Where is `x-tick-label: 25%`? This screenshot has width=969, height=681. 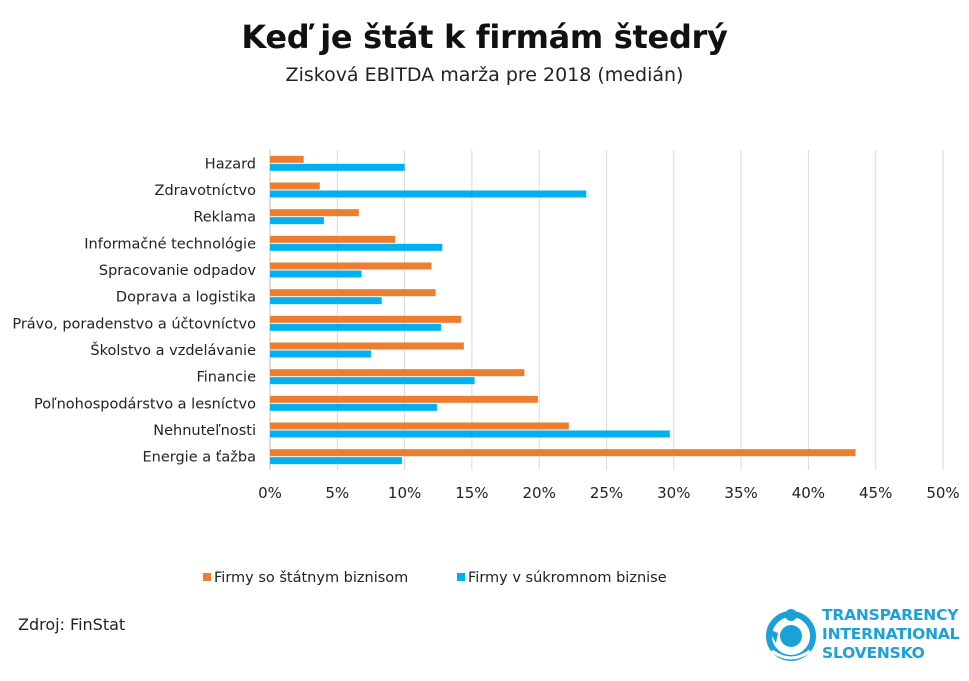 x-tick-label: 25% is located at coordinates (606, 493).